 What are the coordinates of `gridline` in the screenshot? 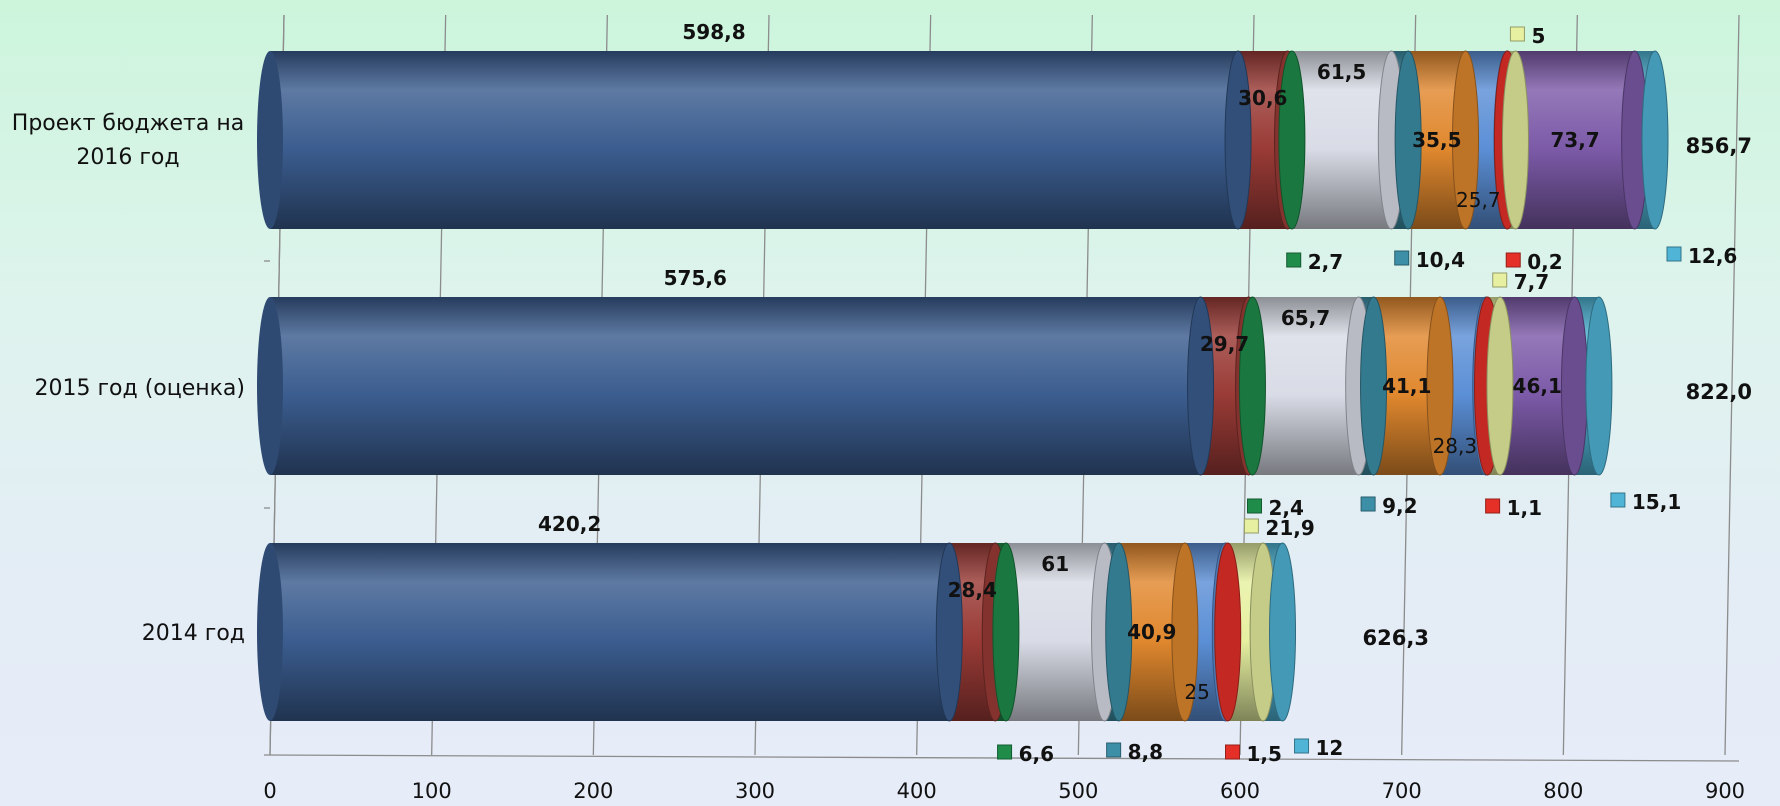 It's located at (1732, 385).